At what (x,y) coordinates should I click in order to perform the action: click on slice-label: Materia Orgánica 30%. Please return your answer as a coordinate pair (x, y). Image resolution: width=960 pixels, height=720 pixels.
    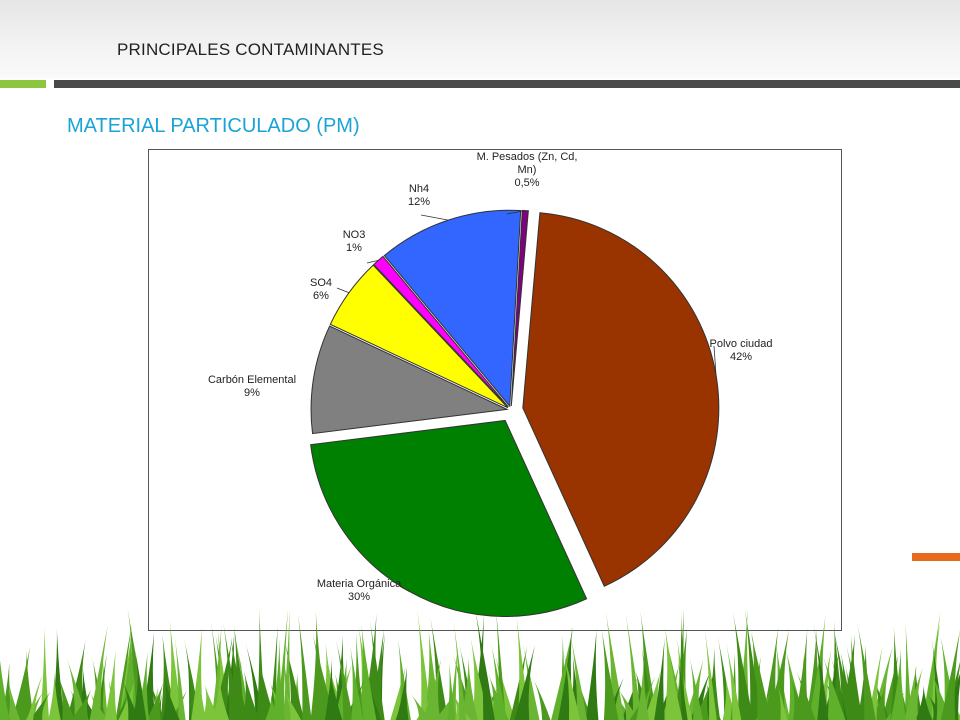
    Looking at the image, I should click on (359, 590).